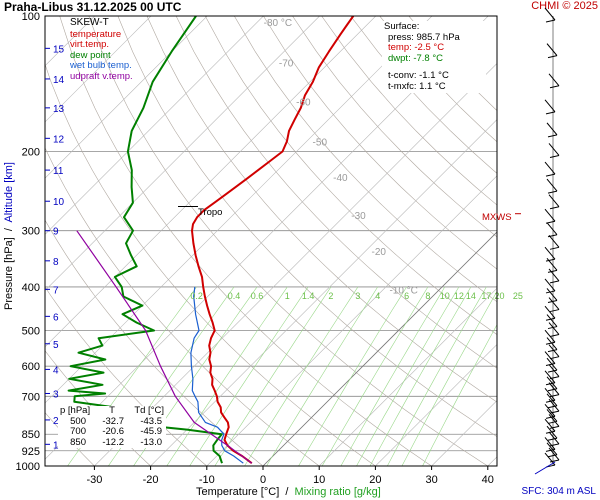  Describe the element at coordinates (427, 296) in the screenshot. I see `mixing-ratio-label: 8` at that location.